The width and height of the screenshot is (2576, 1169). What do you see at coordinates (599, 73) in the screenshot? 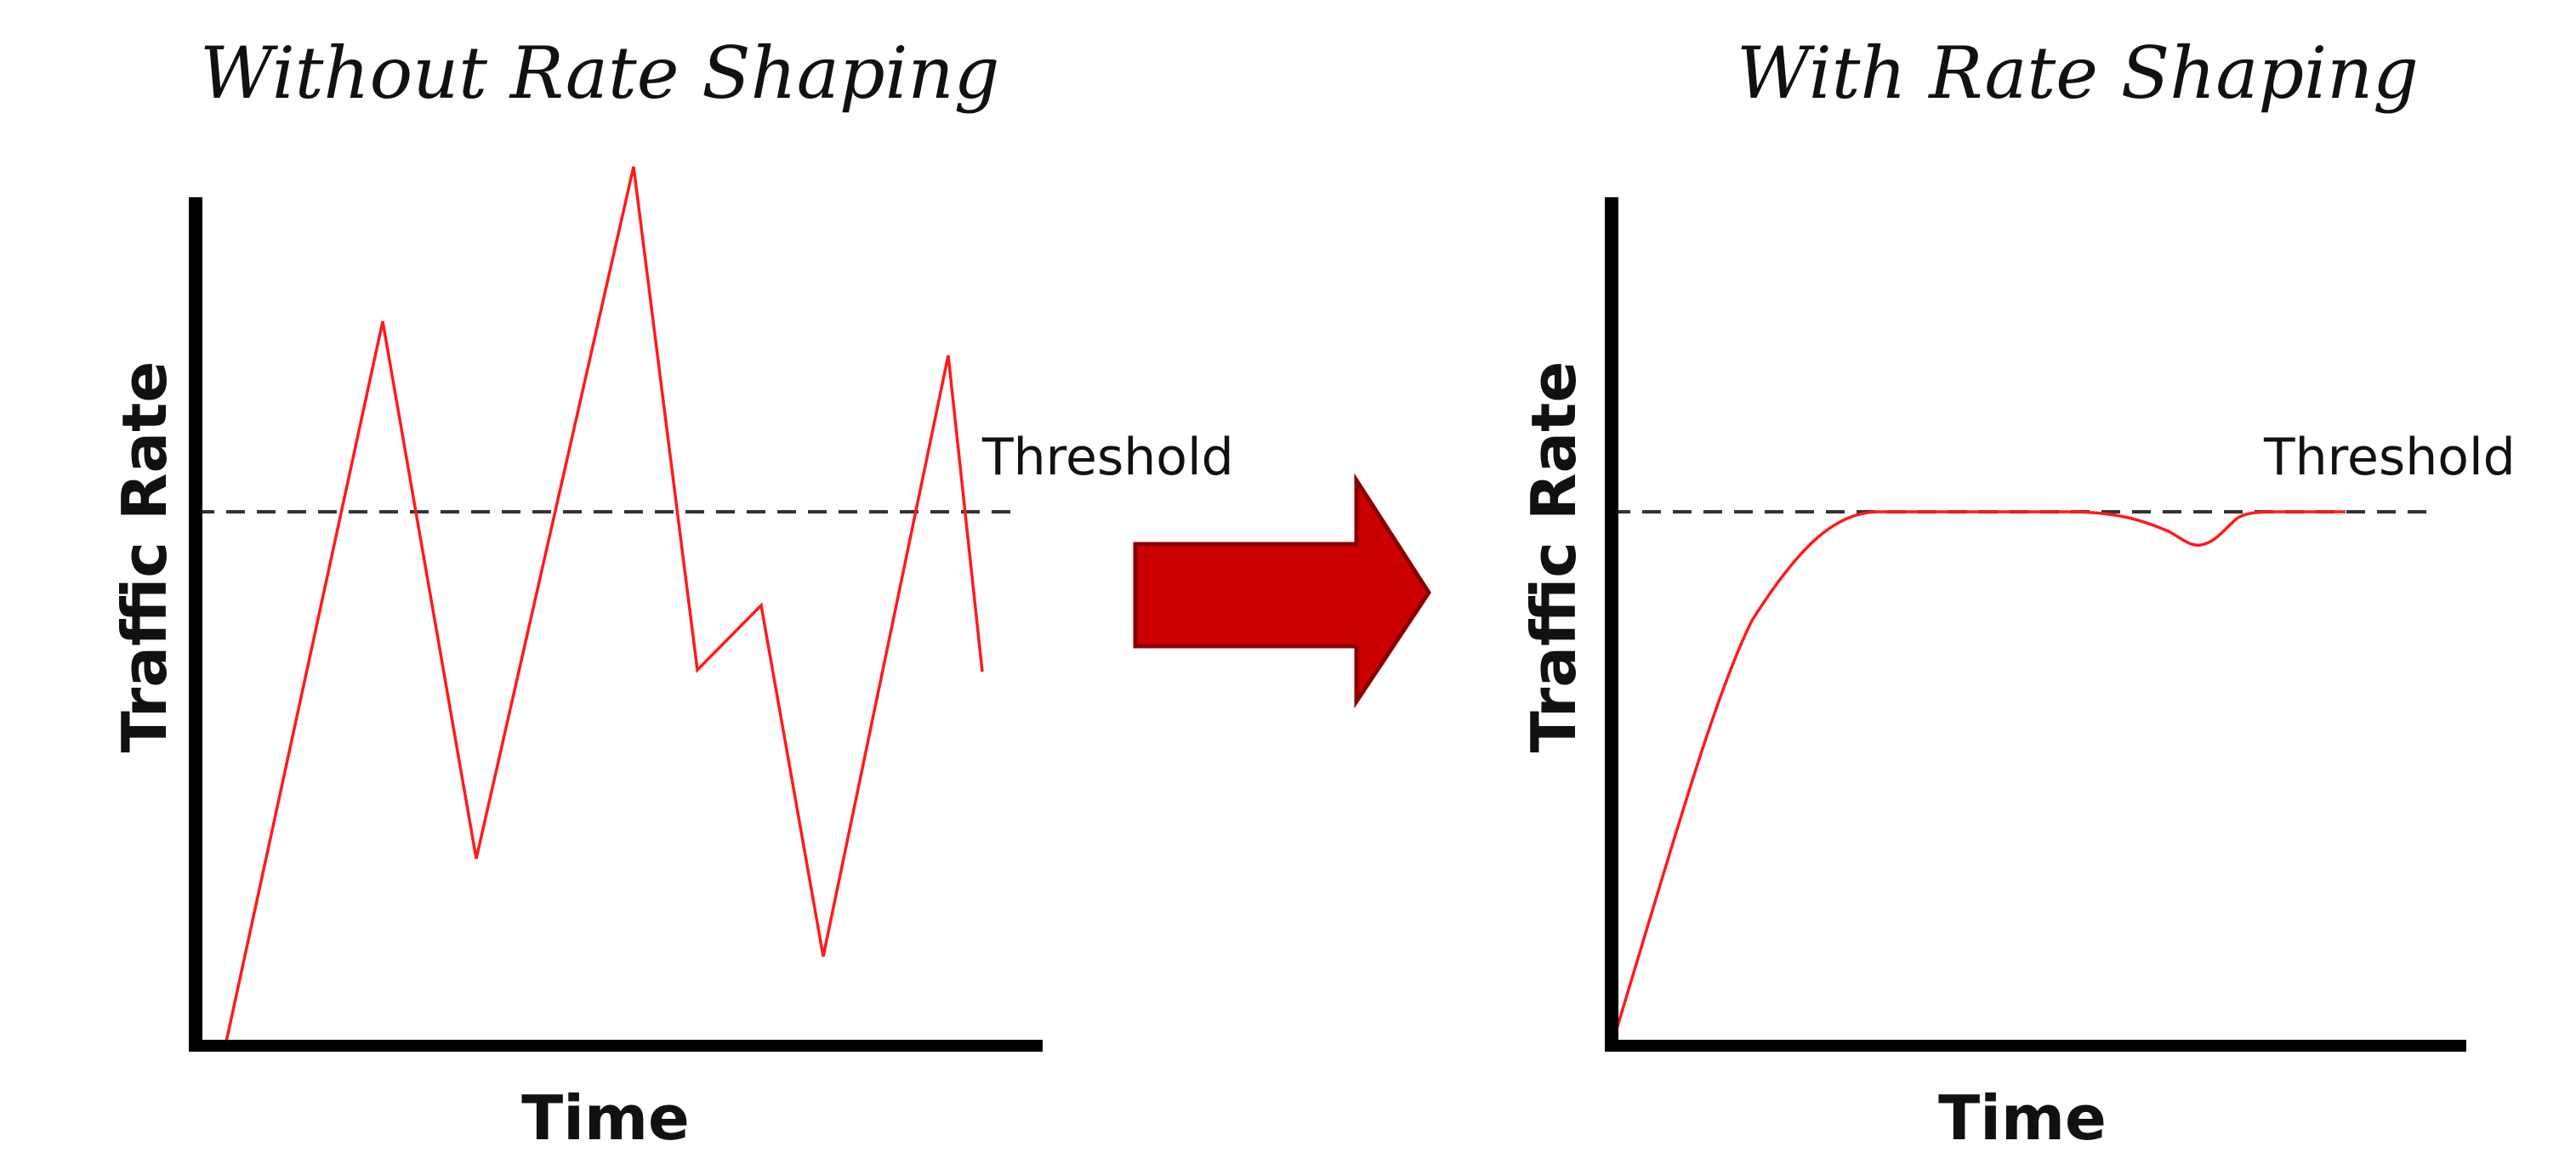
I see `panel-title: Without Rate Shaping` at bounding box center [599, 73].